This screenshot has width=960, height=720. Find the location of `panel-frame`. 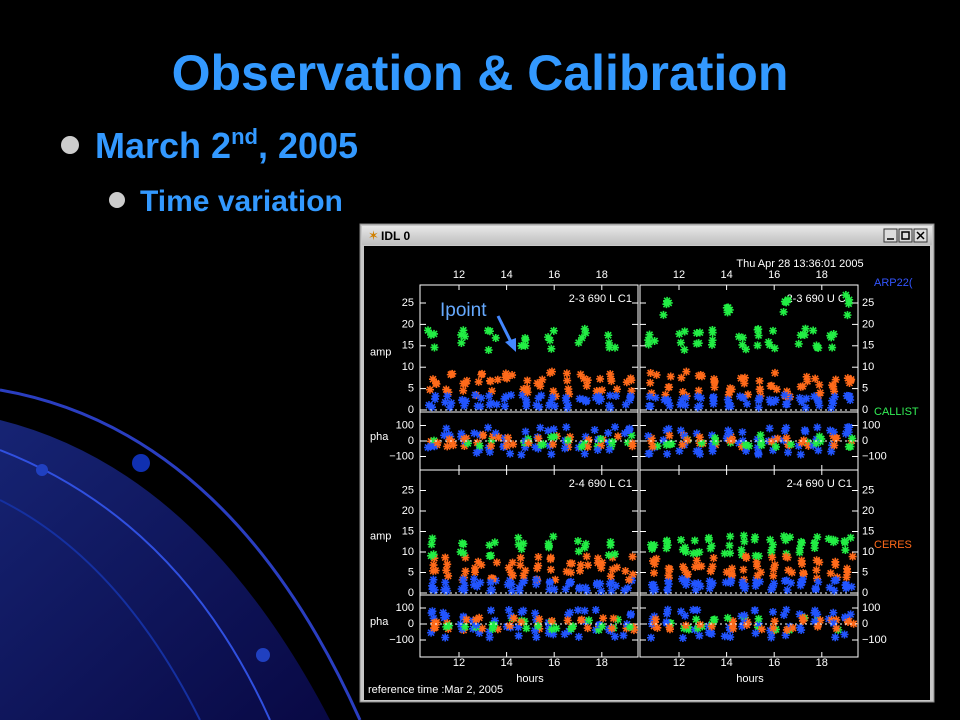

panel-frame is located at coordinates (529, 563).